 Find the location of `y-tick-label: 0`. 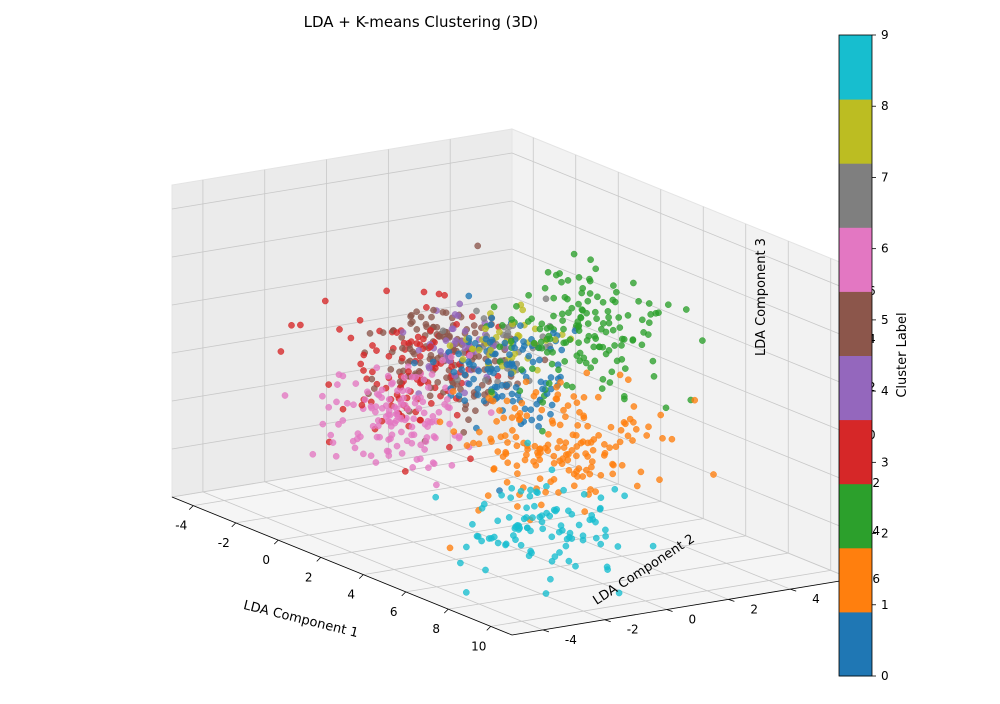

y-tick-label: 0 is located at coordinates (693, 620).